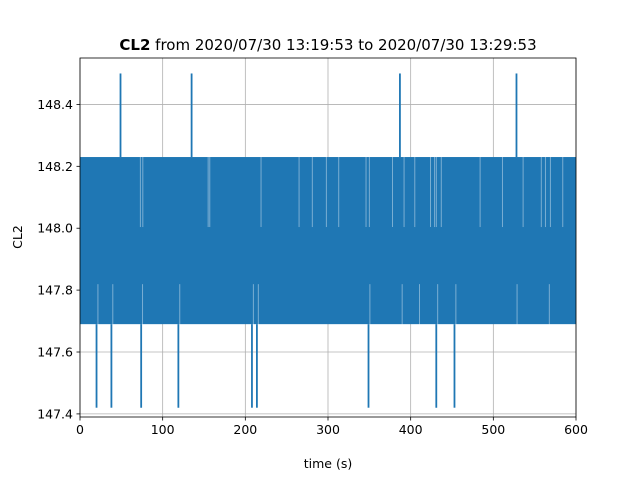 Image resolution: width=640 pixels, height=480 pixels. Describe the element at coordinates (58, 259) in the screenshot. I see `y-axis: 147.4 147.6 147.8 148.0 148.2 148.4` at that location.